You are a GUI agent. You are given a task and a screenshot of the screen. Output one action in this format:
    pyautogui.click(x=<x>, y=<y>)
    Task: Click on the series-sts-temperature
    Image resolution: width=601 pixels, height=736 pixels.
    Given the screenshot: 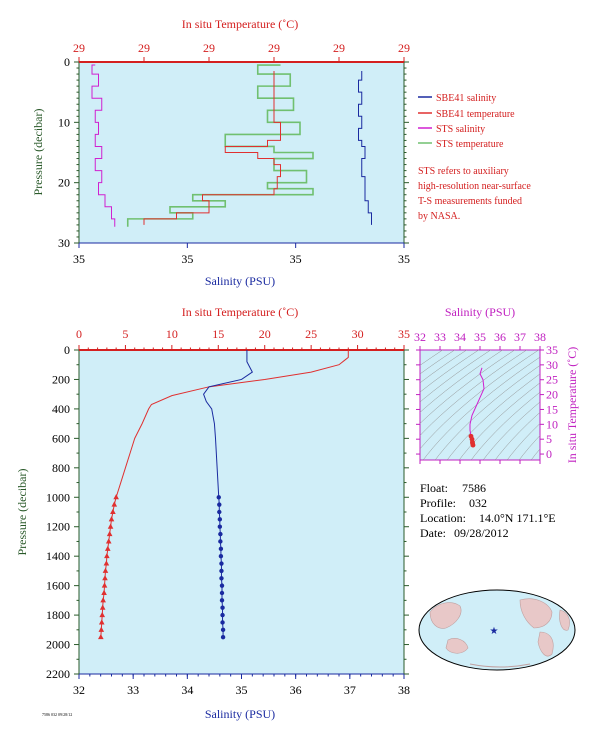 What is the action you would take?
    pyautogui.click(x=220, y=145)
    